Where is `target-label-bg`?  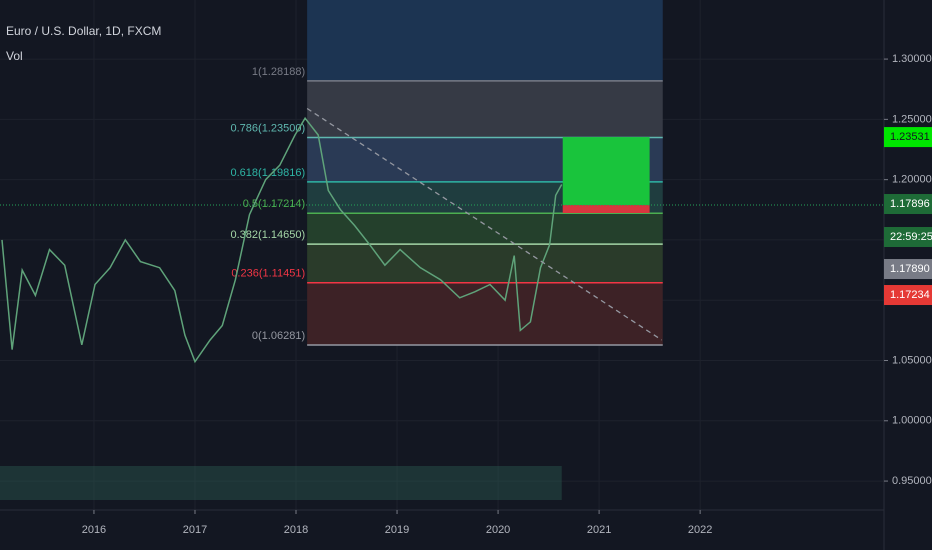 target-label-bg is located at coordinates (908, 137).